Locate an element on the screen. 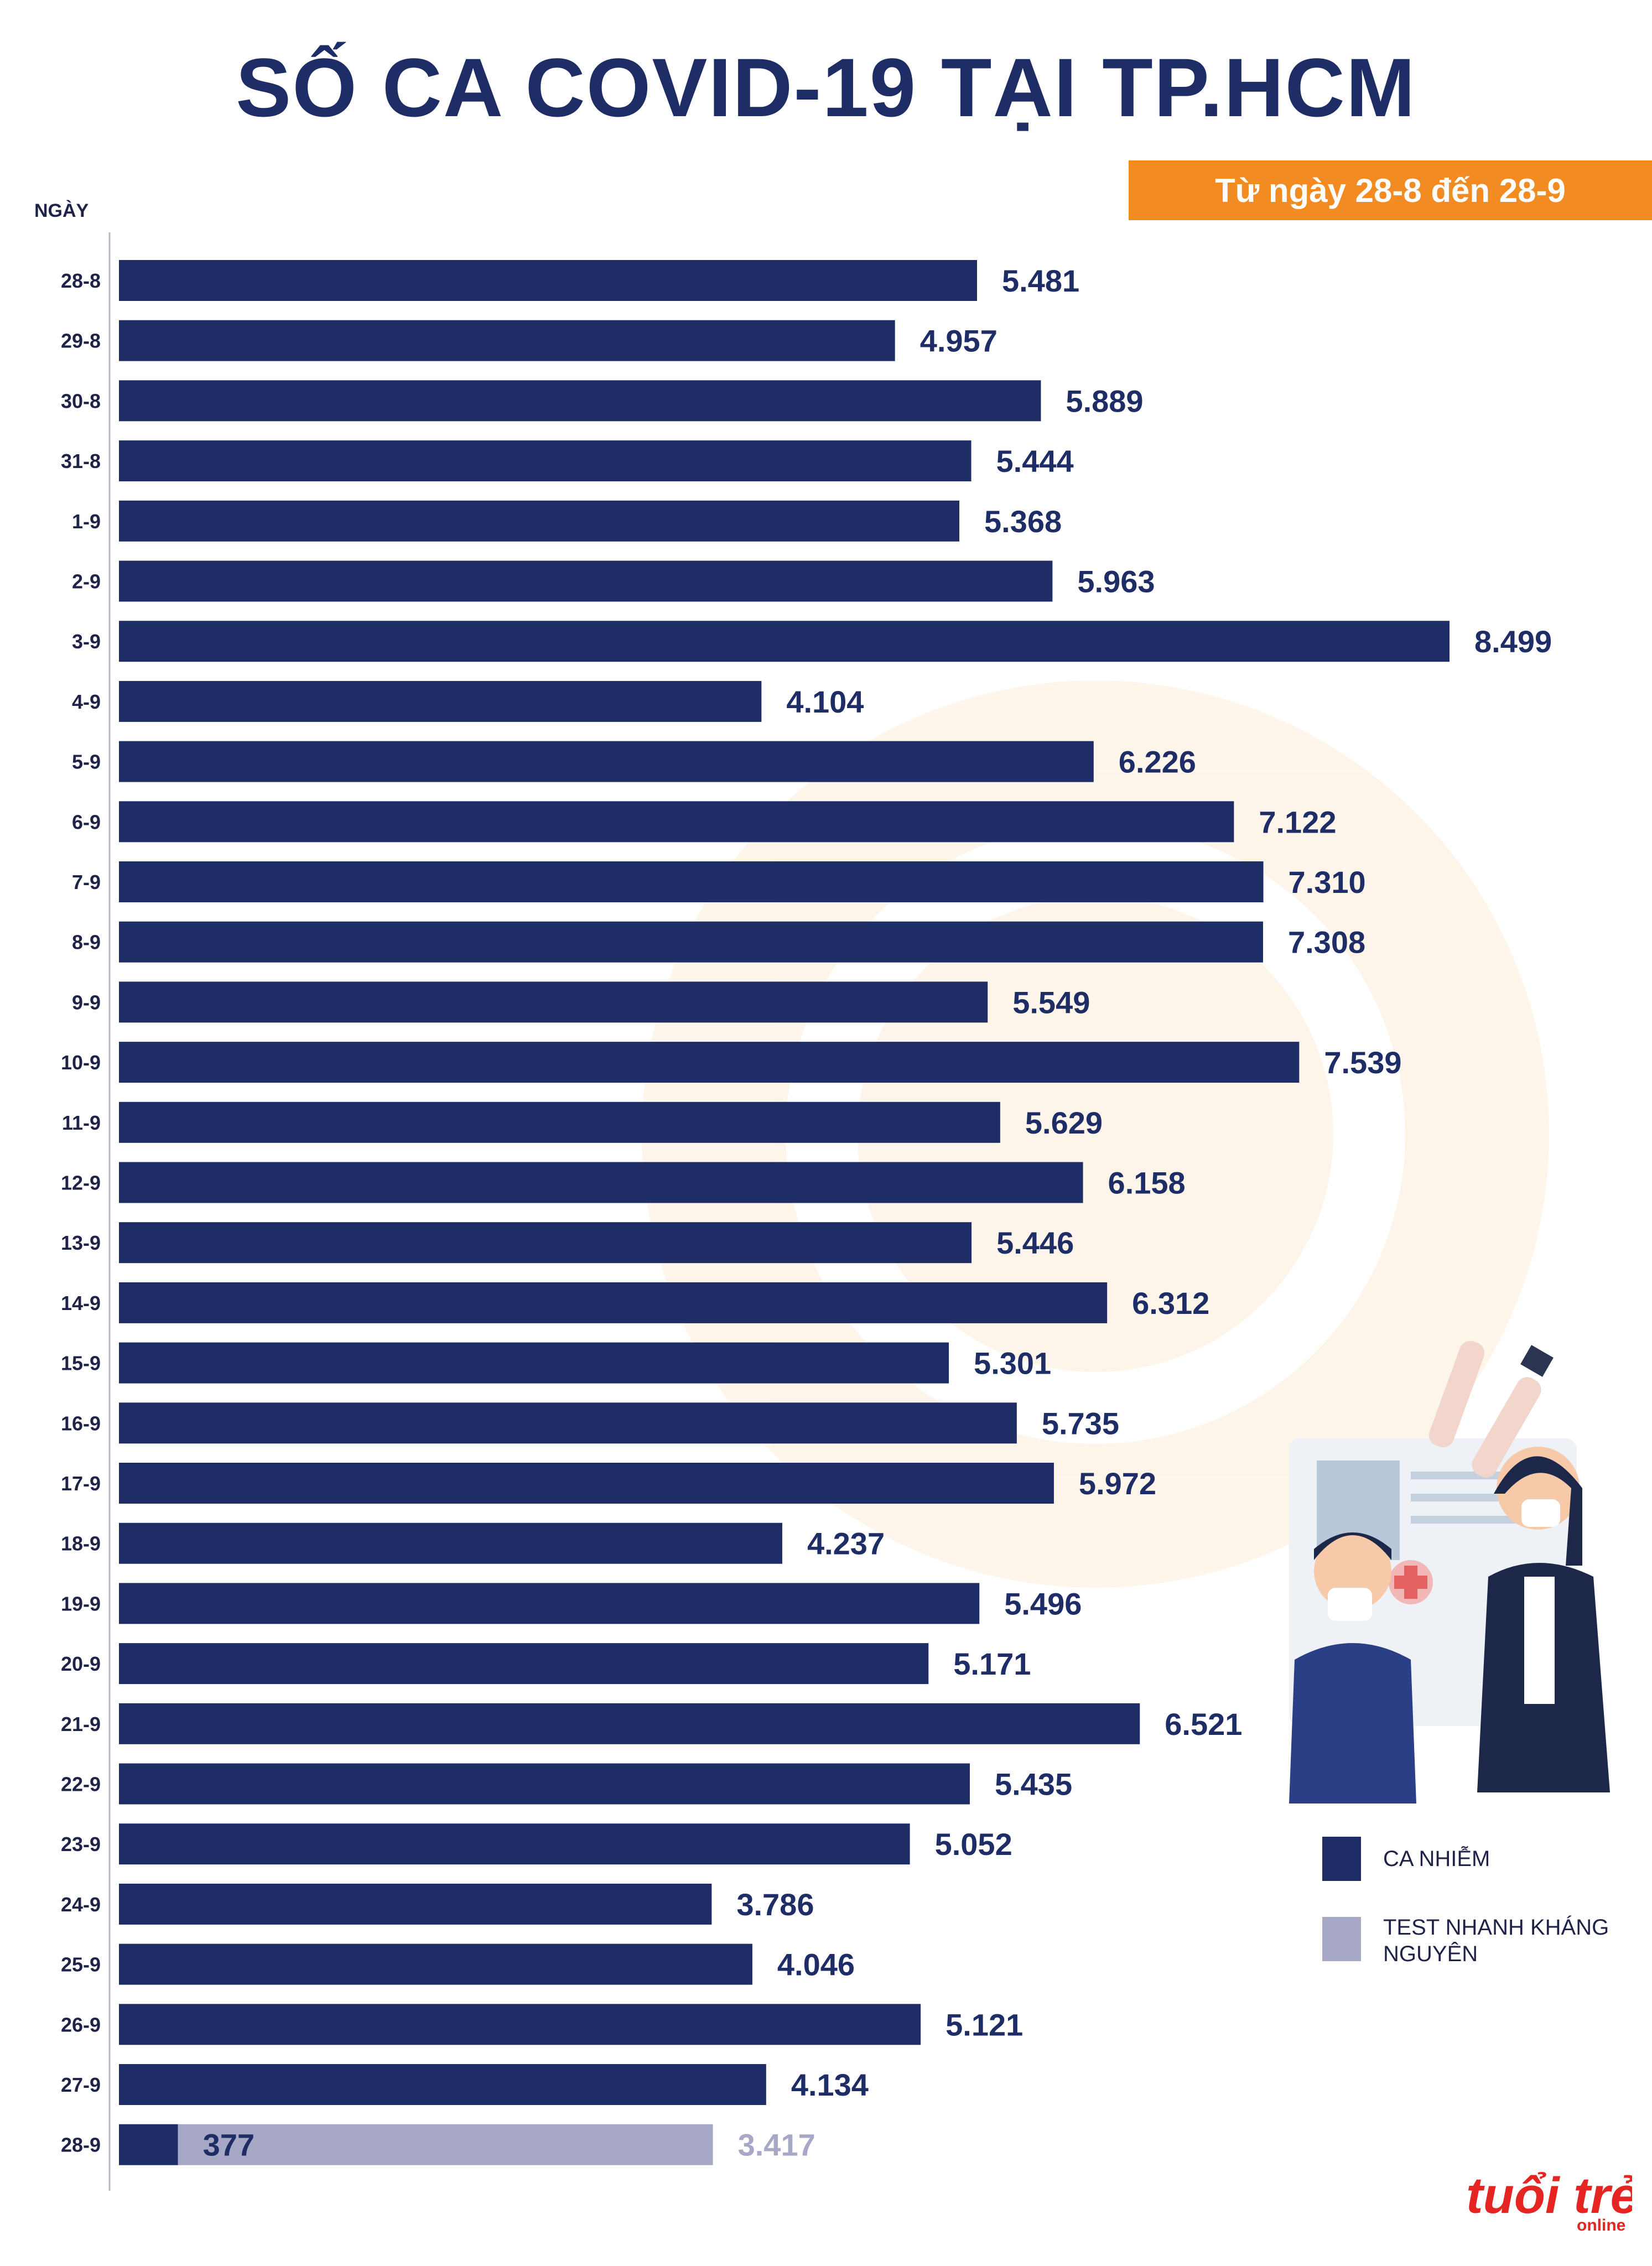 The image size is (1652, 2266). y-tick-label: 14-9 is located at coordinates (81, 1303).